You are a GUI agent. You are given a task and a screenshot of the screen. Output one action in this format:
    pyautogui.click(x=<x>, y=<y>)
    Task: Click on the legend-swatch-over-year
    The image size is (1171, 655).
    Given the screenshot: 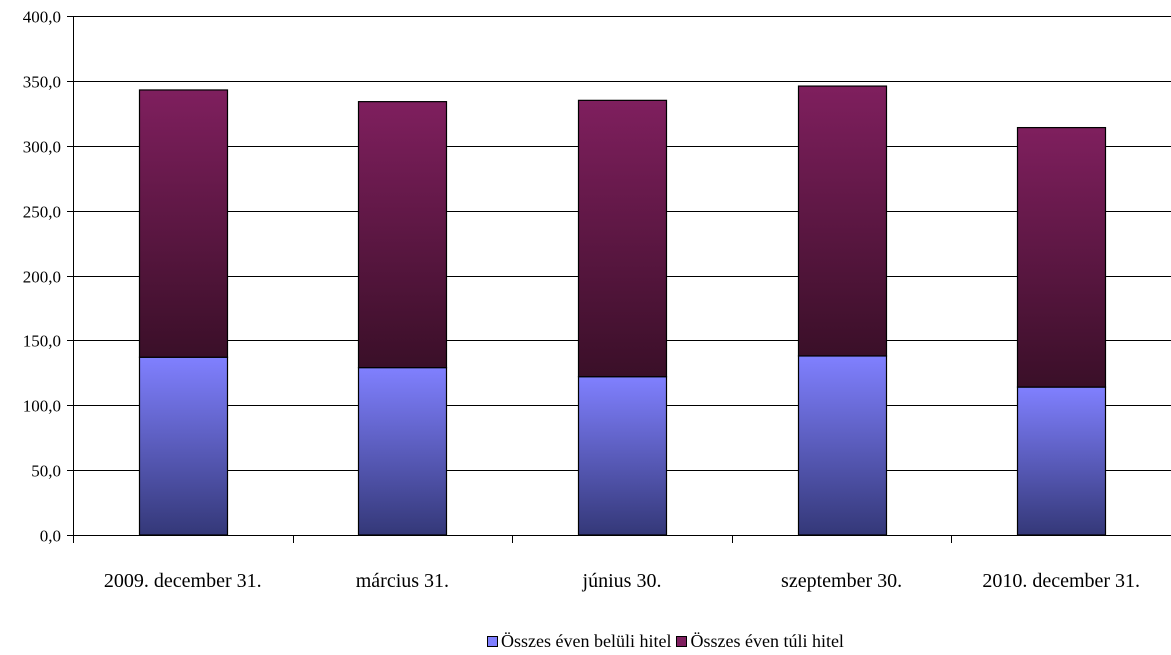 What is the action you would take?
    pyautogui.click(x=682, y=641)
    